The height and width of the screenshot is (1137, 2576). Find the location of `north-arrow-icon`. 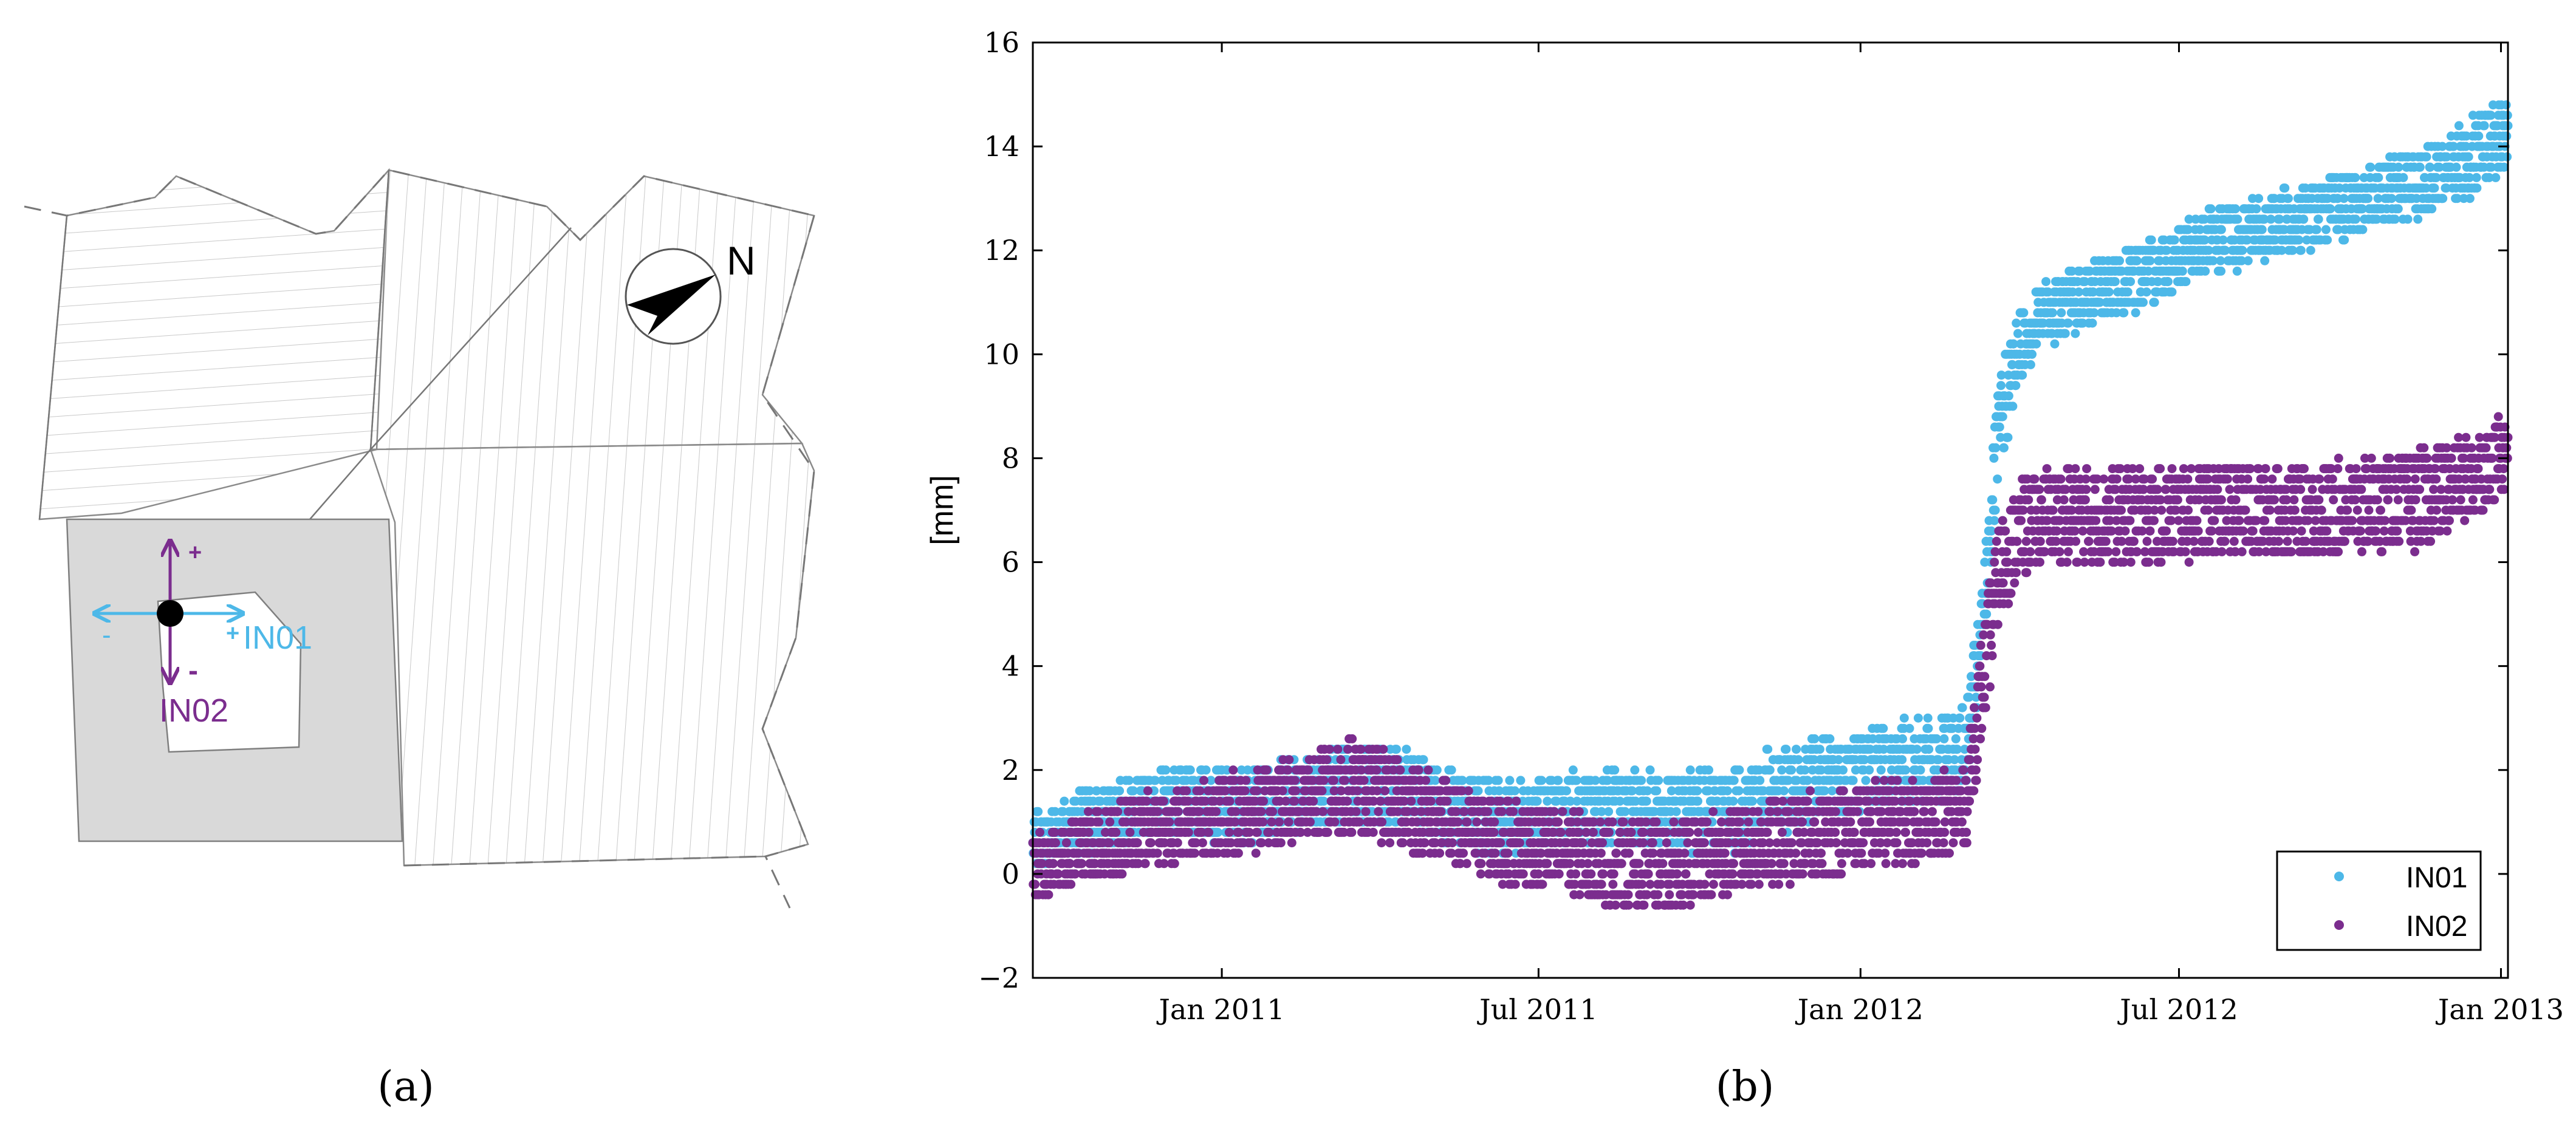

north-arrow-icon is located at coordinates (671, 305).